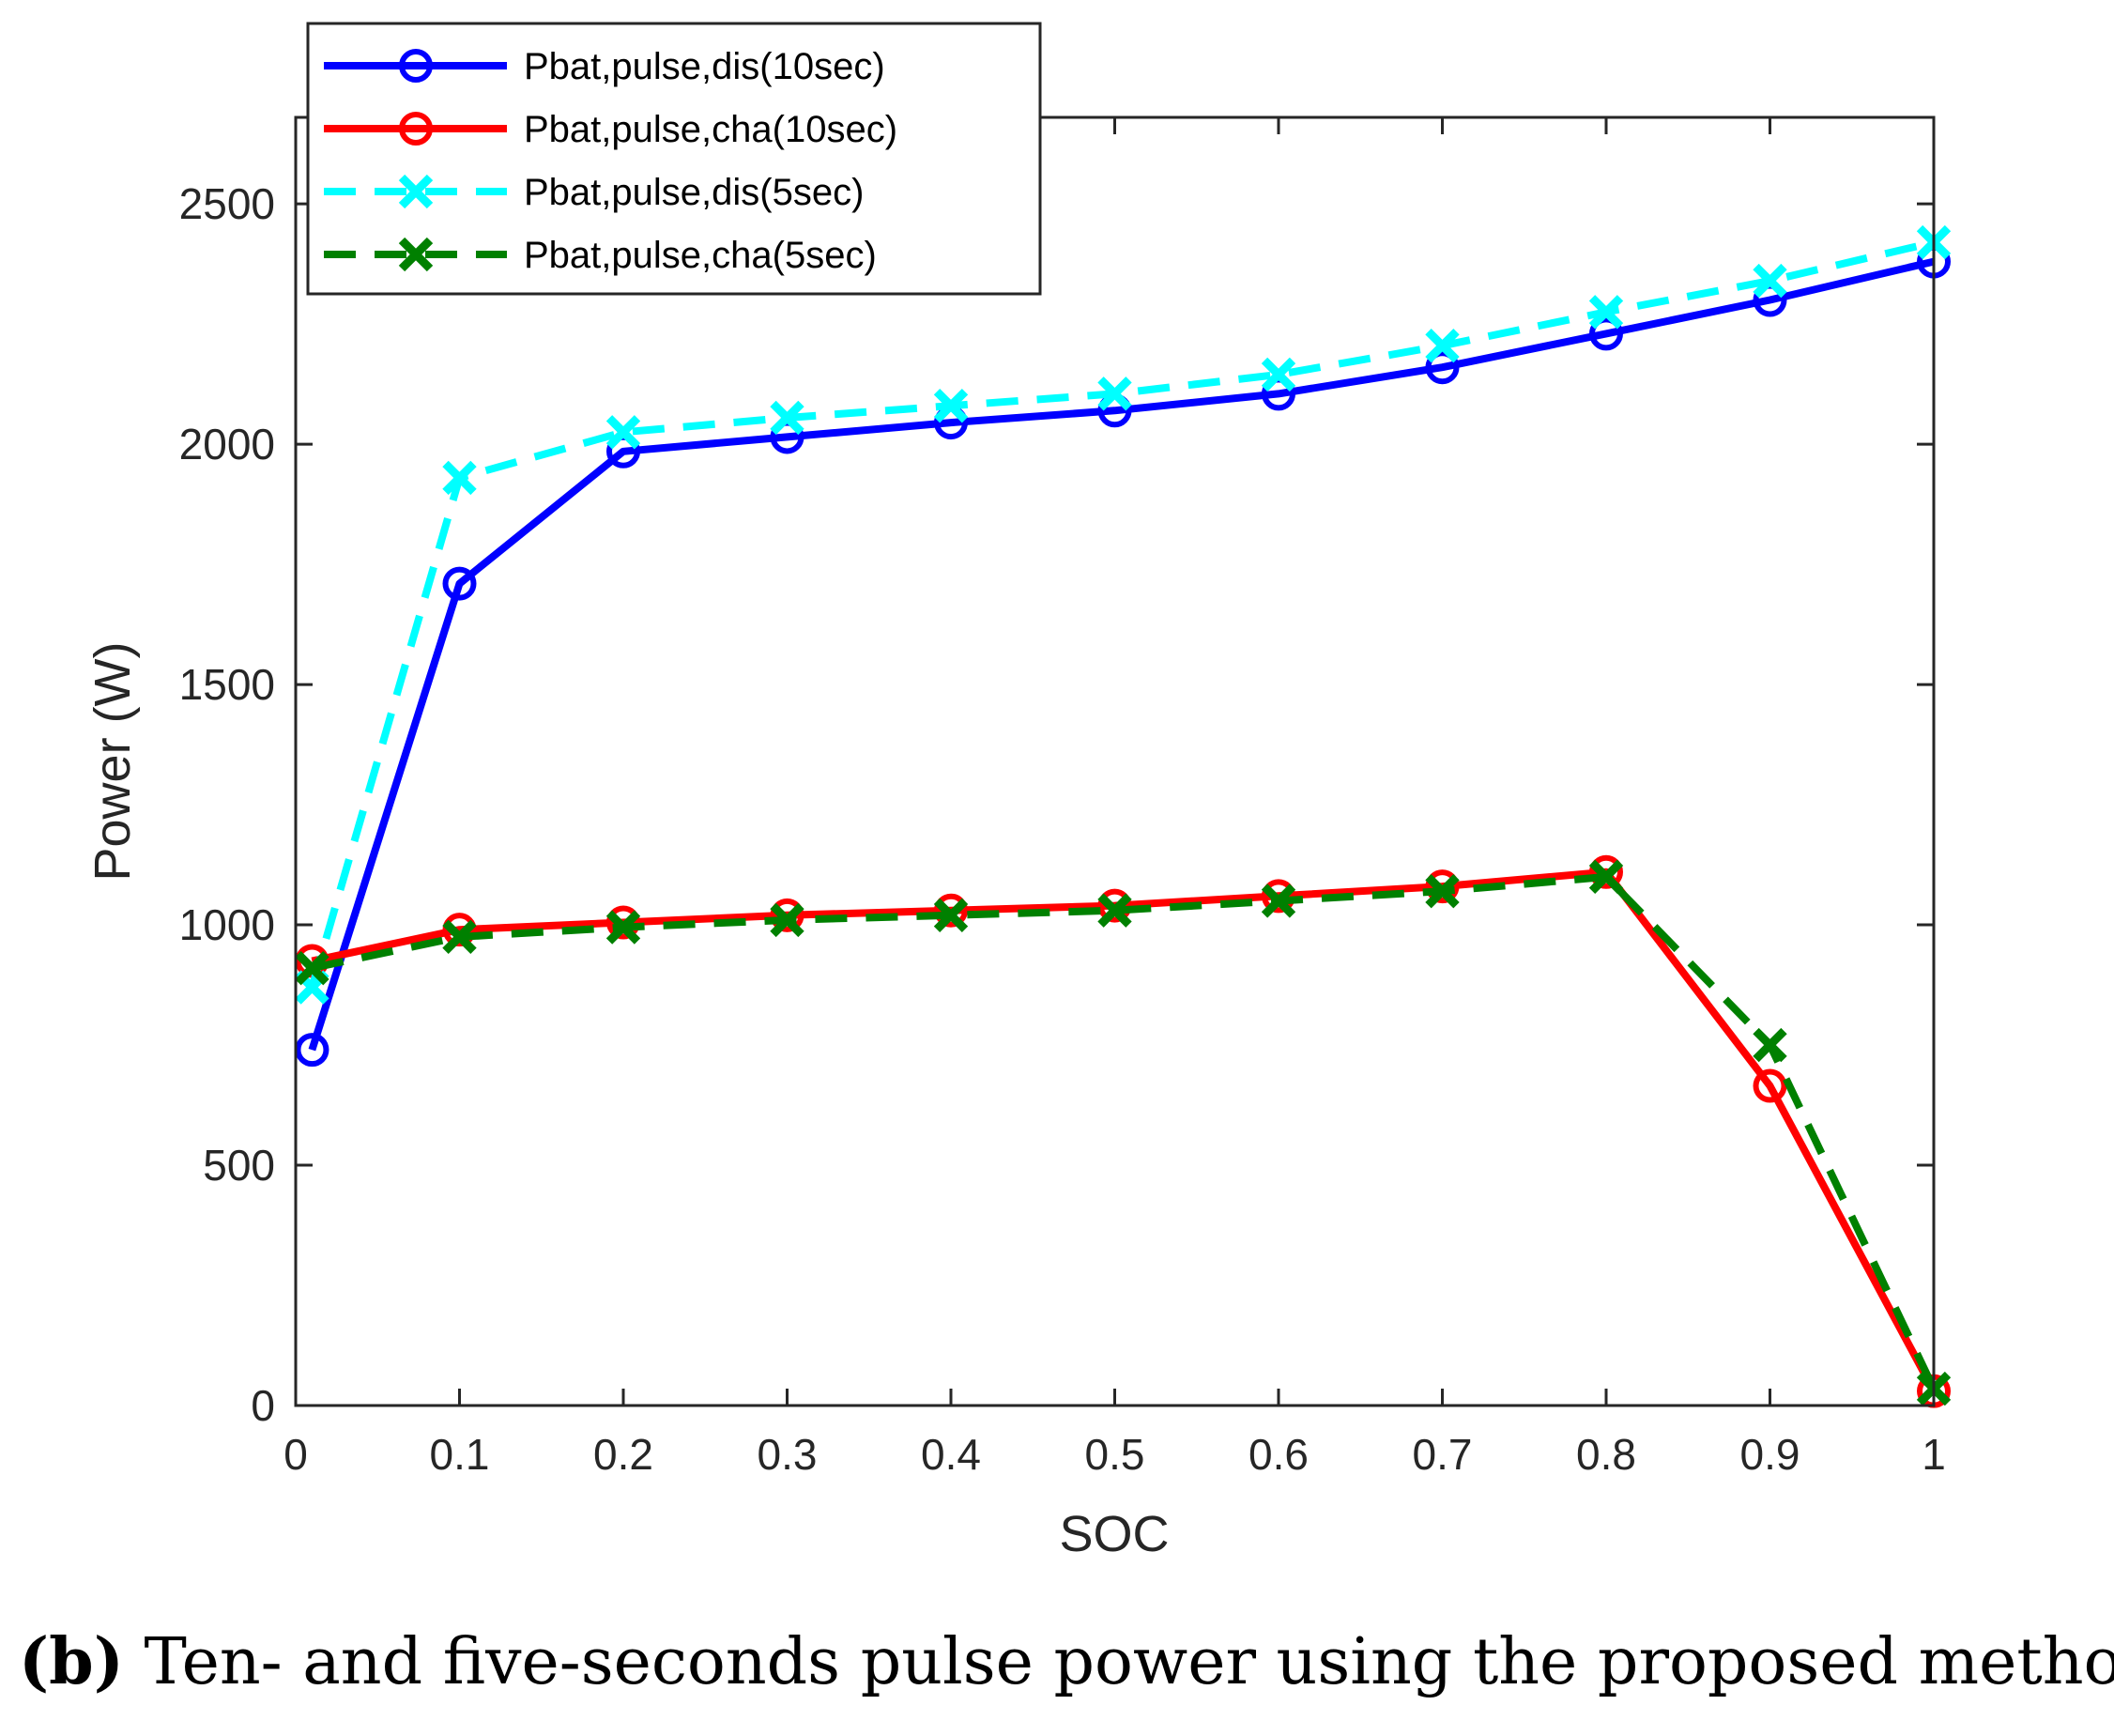 This screenshot has height=1736, width=2114. I want to click on y-axis-title: Power (W), so click(112, 762).